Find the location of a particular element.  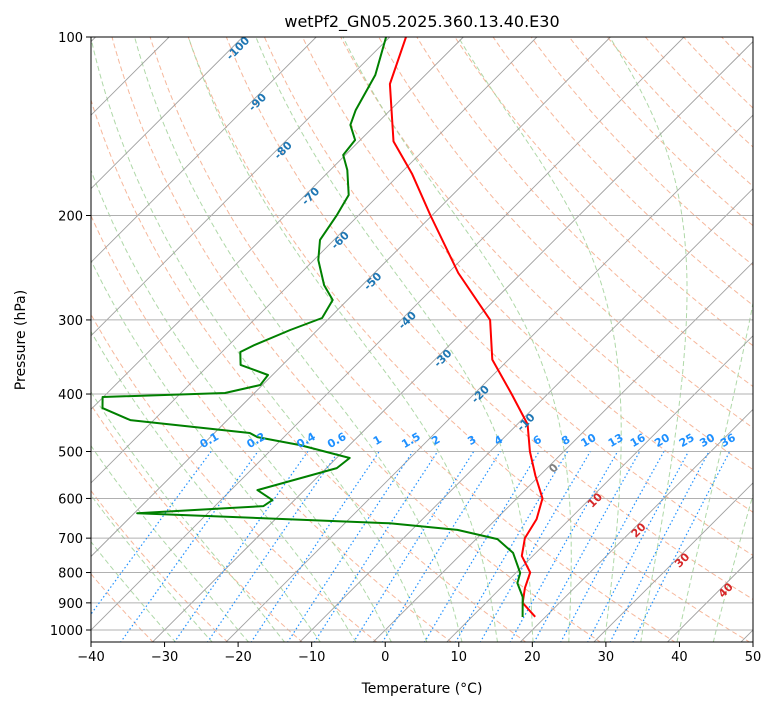

y-tick-label: 400 is located at coordinates (70, 395).